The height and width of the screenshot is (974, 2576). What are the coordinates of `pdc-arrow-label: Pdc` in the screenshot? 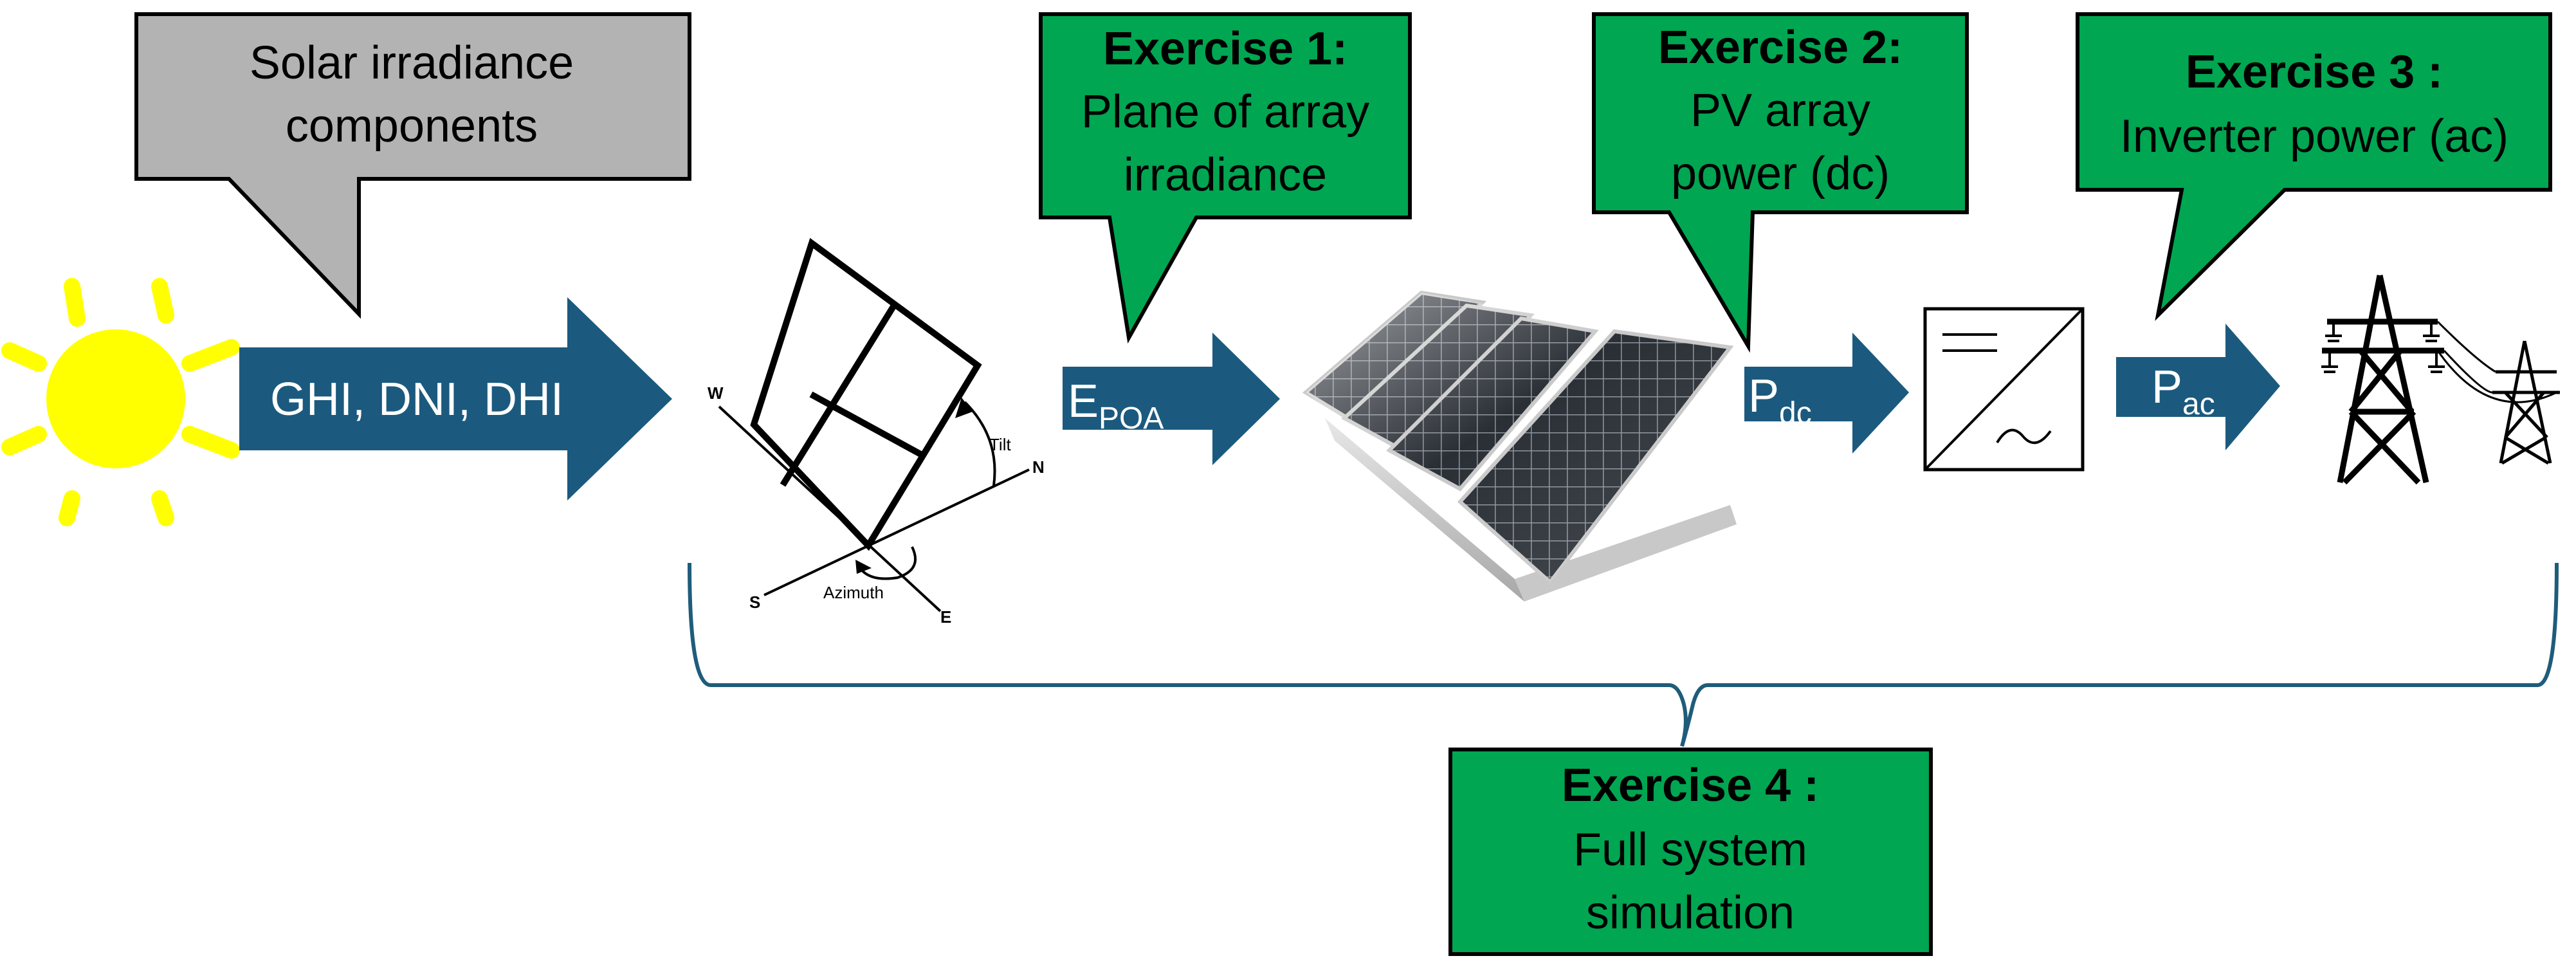 It's located at (1780, 400).